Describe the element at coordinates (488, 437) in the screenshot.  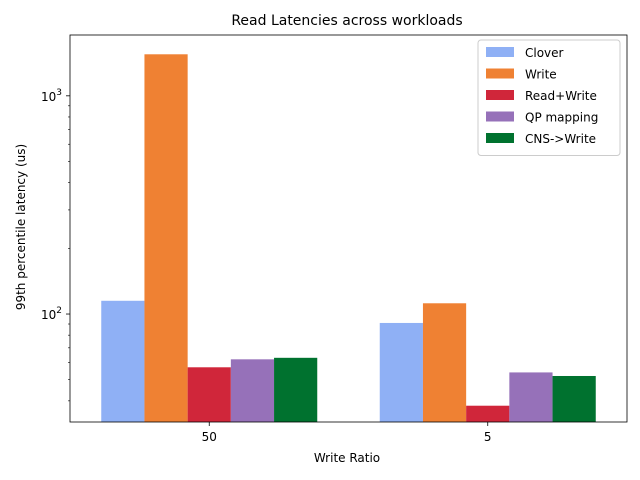
I see `x-tick-label-5: 5` at that location.